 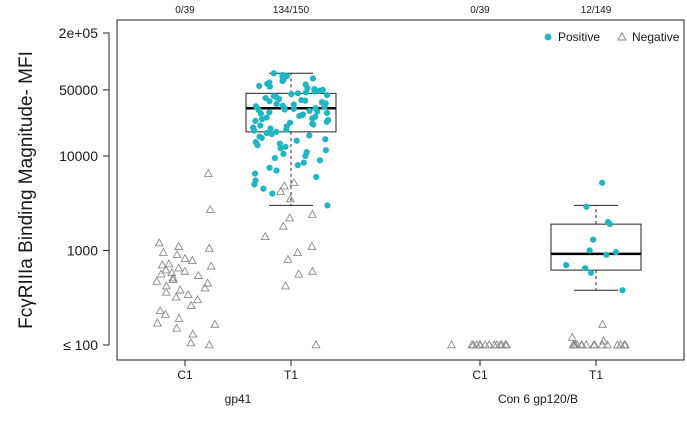 I want to click on box-iqr, so click(x=596, y=247).